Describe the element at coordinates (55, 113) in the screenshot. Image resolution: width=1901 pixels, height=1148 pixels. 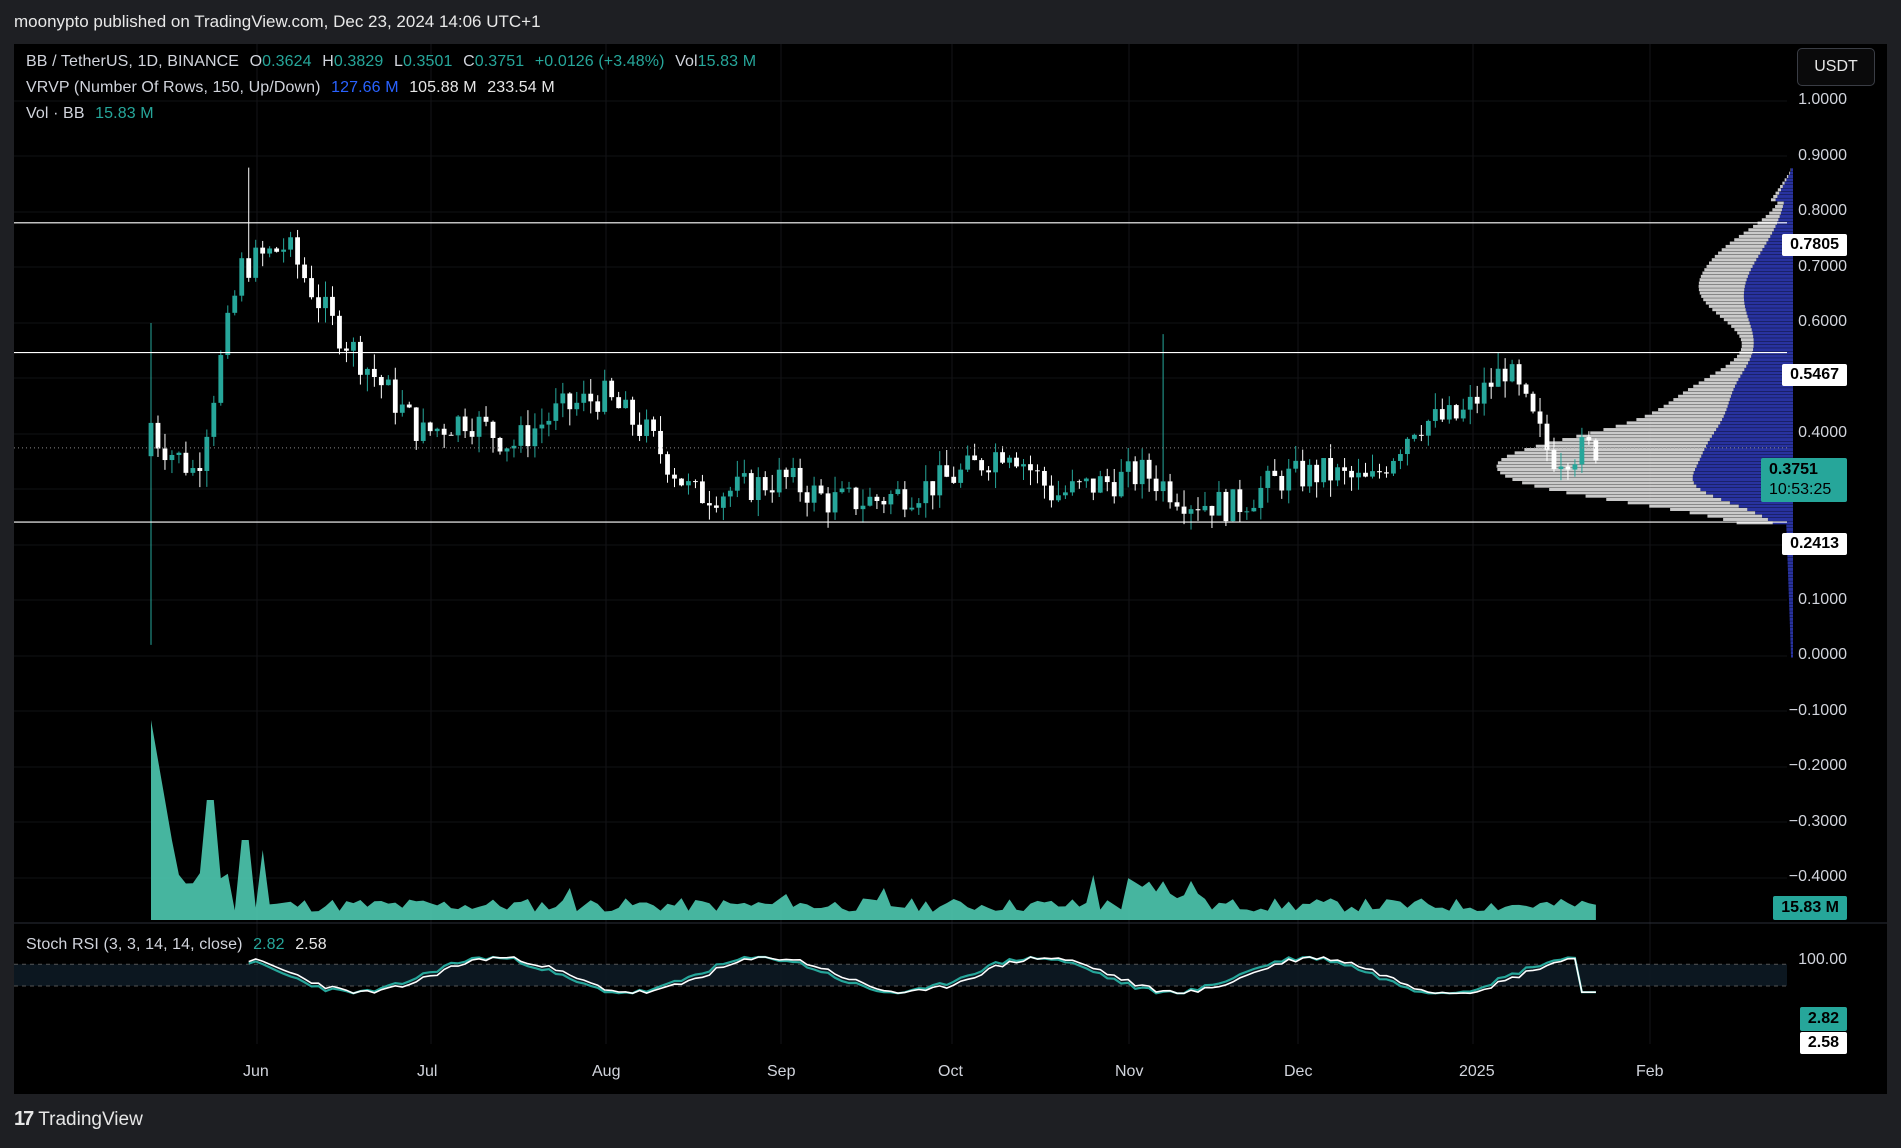
I see `vol-bb-label: Vol · BB` at that location.